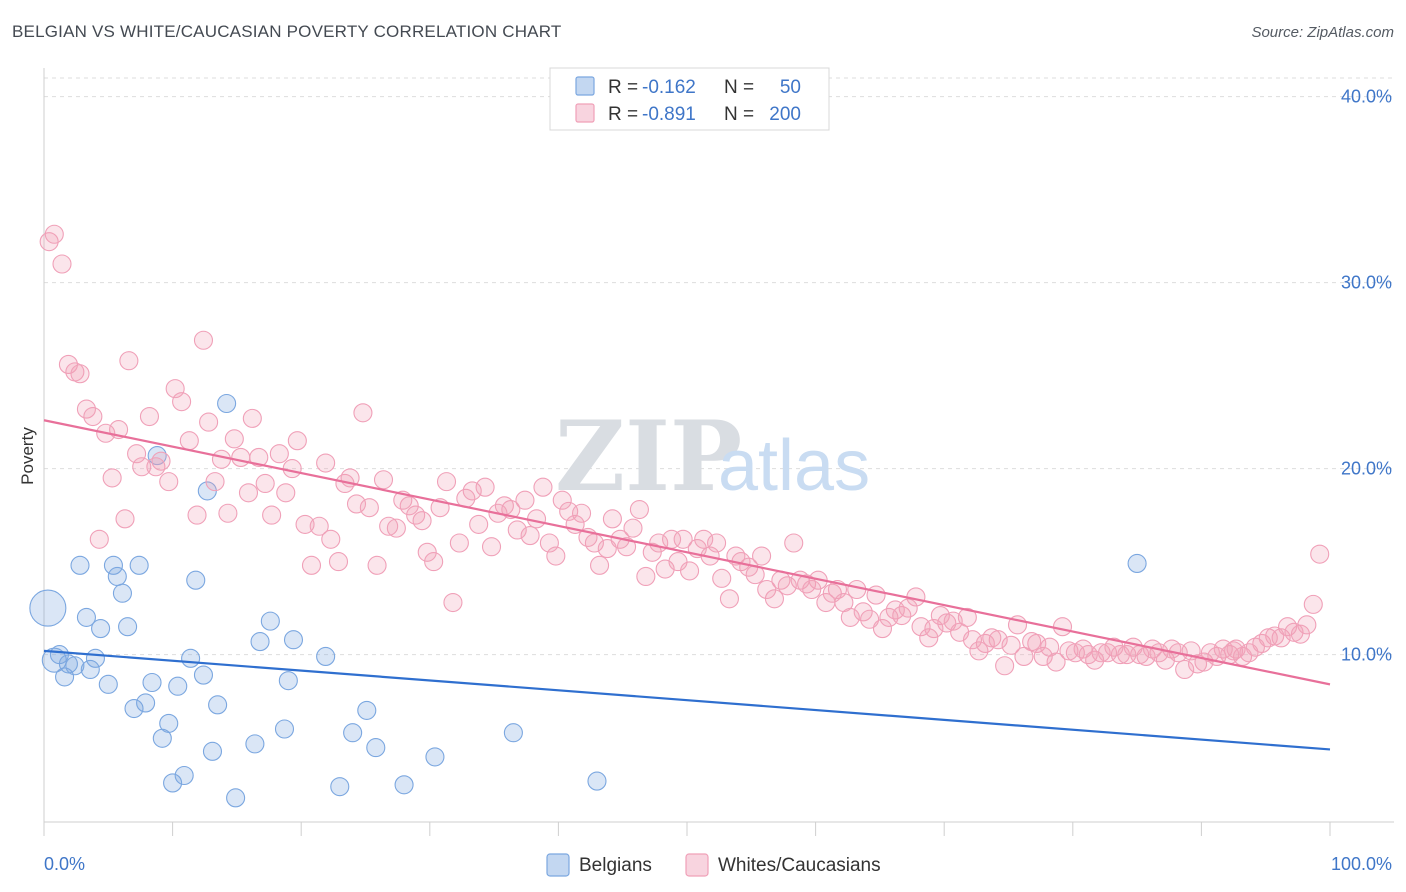 Image resolution: width=1406 pixels, height=892 pixels. What do you see at coordinates (689, 99) in the screenshot?
I see `correlation-legend: R = -0.162 N = 50 R = -0.891 N = 200` at bounding box center [689, 99].